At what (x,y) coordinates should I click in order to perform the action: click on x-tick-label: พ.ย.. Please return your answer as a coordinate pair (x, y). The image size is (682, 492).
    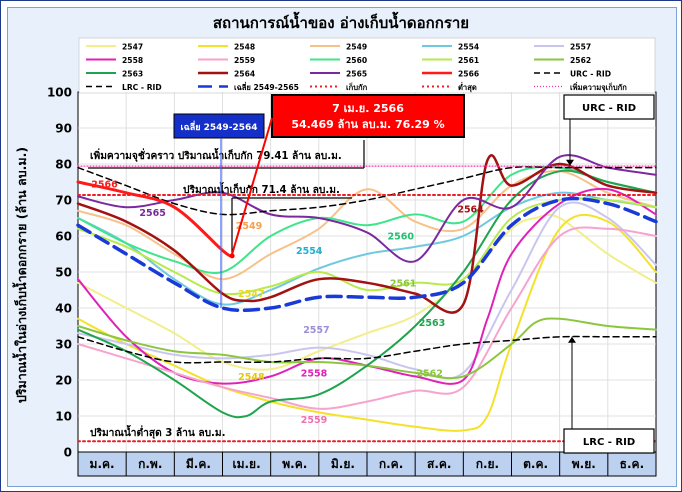
    Looking at the image, I should click on (584, 464).